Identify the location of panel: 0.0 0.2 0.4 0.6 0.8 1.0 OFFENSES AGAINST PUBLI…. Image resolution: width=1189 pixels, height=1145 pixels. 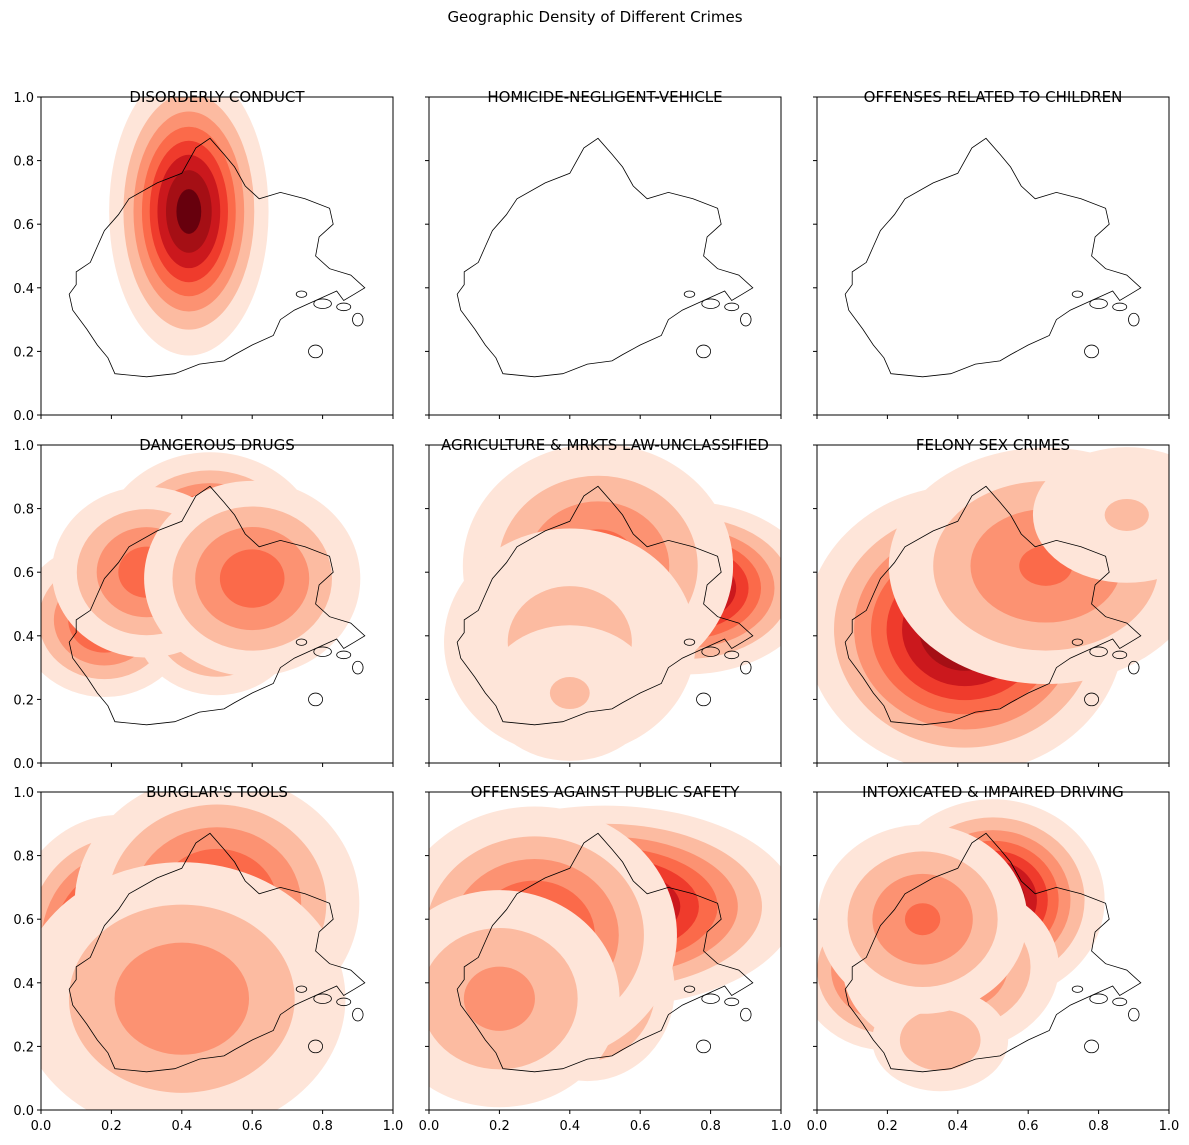
(605, 958).